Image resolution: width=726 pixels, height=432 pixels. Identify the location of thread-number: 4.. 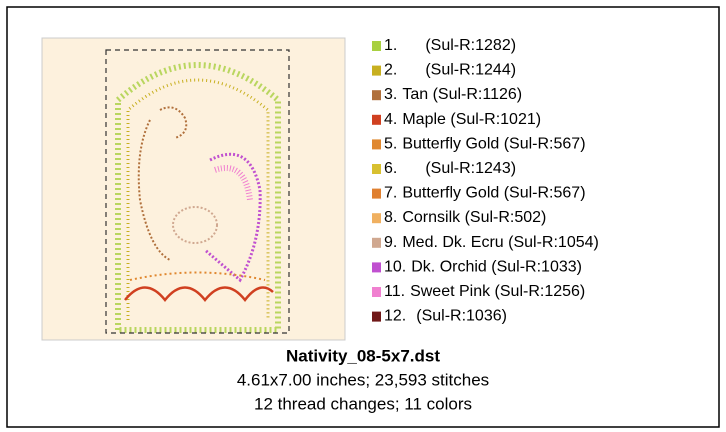
(390, 119).